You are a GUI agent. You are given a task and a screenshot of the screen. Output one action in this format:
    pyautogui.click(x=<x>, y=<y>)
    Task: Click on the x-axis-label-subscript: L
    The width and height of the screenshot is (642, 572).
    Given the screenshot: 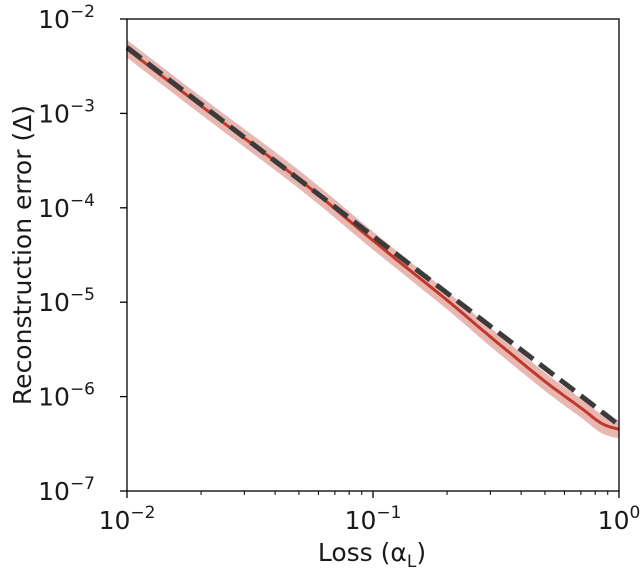 What is the action you would take?
    pyautogui.click(x=412, y=562)
    